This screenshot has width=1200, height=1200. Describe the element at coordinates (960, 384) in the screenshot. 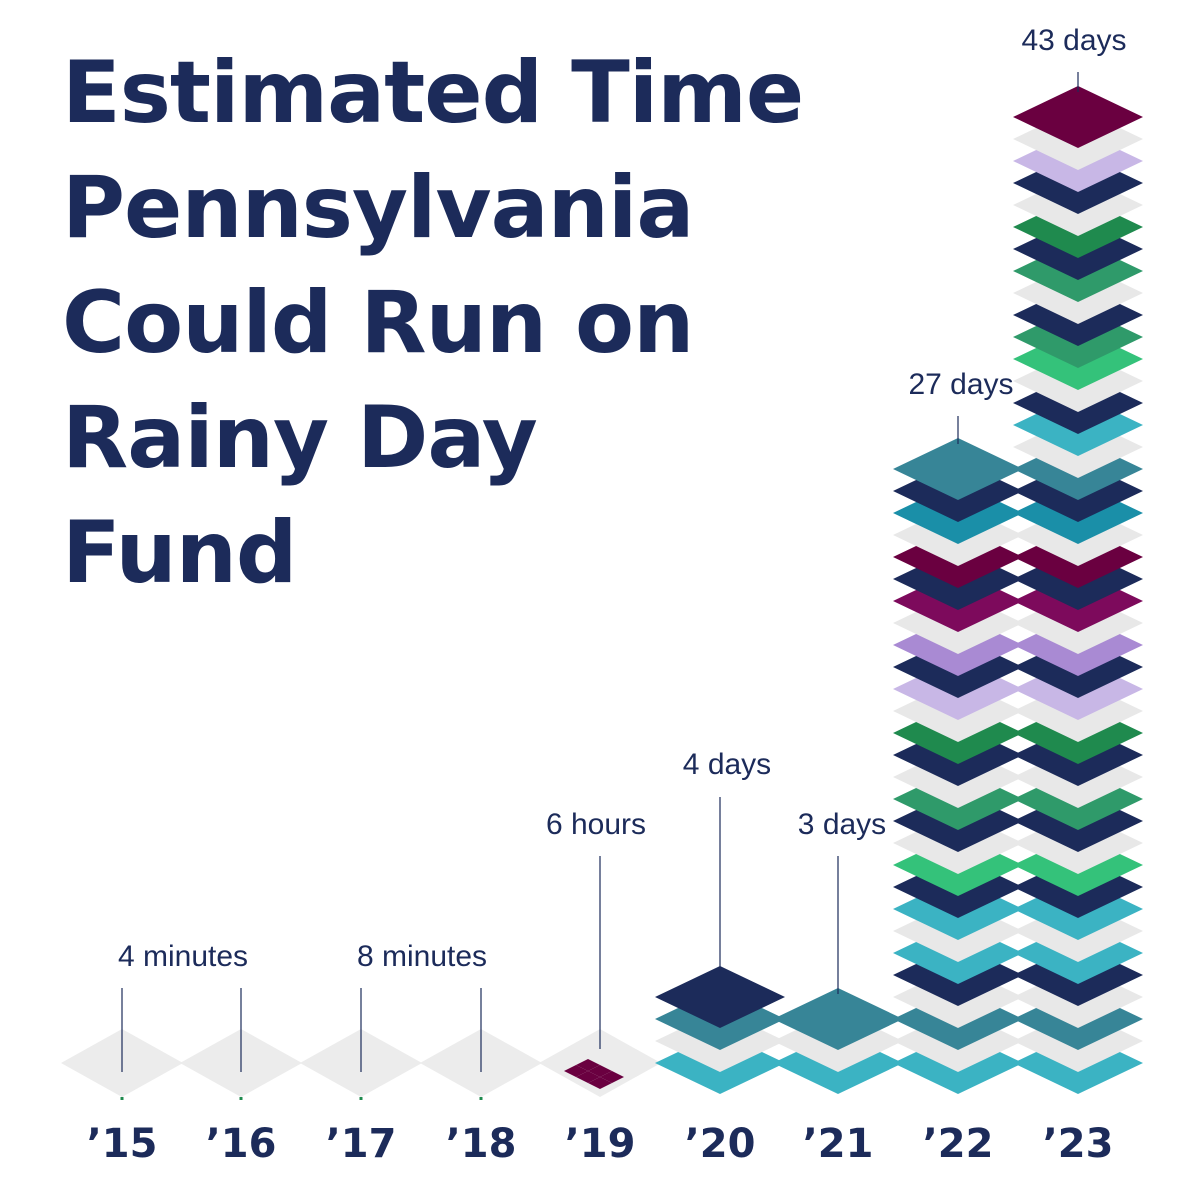

I see `value-label: 27 days` at that location.